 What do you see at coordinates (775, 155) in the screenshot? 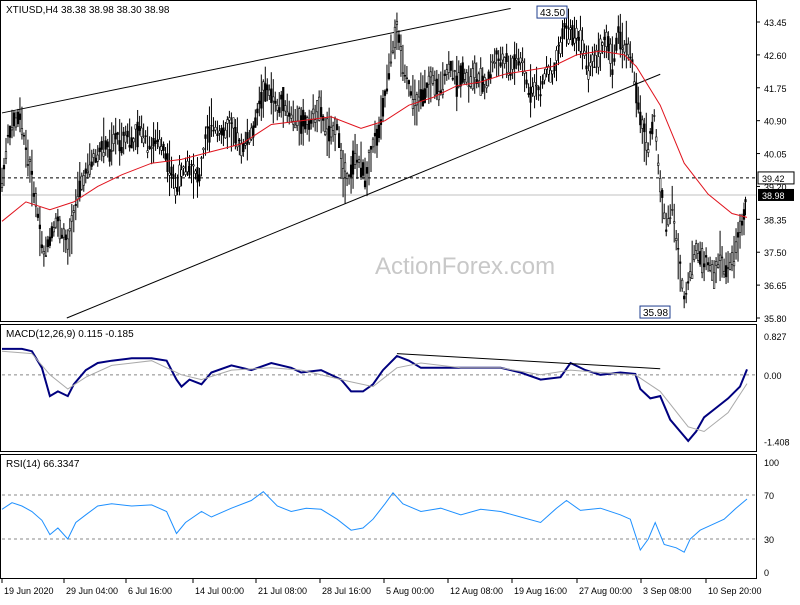
I see `price-ytick-label: 40.05` at bounding box center [775, 155].